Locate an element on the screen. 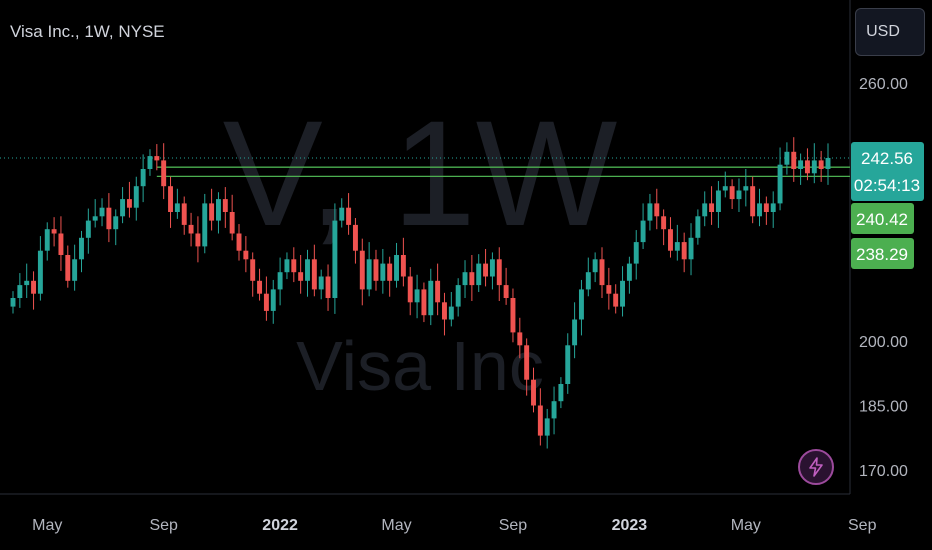 Image resolution: width=932 pixels, height=550 pixels. time-tick-label: Sep is located at coordinates (862, 525).